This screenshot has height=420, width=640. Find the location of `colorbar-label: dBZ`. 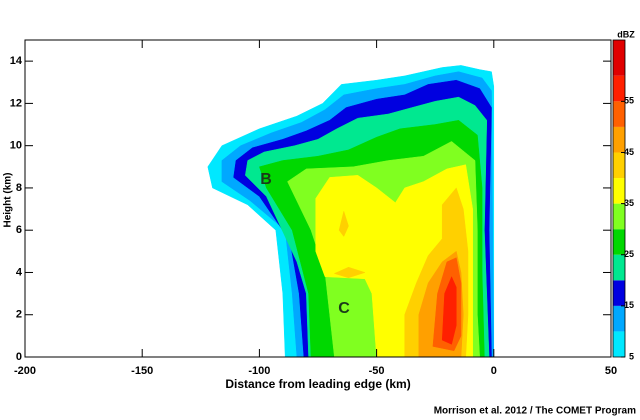

colorbar-label: dBZ is located at coordinates (626, 34).